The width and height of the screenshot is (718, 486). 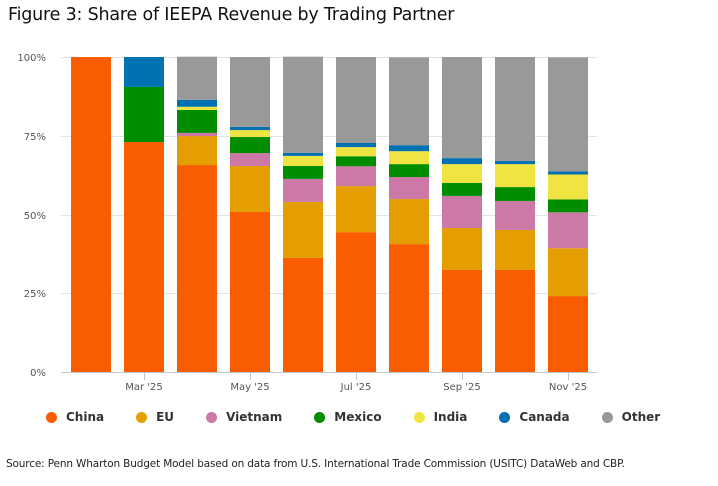 I want to click on bar-segment-mexico: Jul '25 — Mexico: 3.2%, so click(x=356, y=161).